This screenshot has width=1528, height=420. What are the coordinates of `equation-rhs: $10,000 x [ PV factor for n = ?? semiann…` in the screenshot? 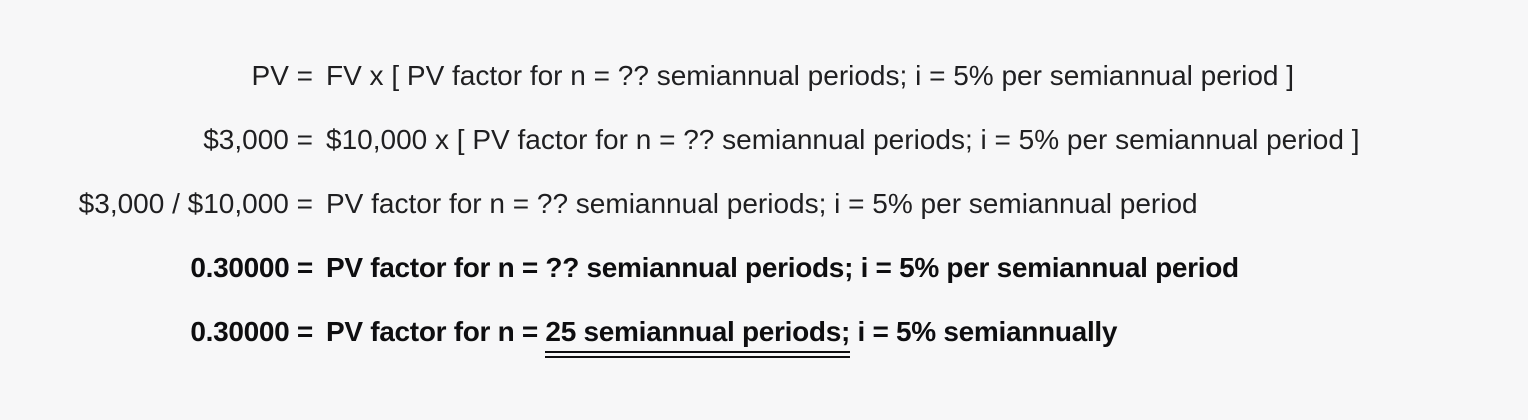 It's located at (843, 140).